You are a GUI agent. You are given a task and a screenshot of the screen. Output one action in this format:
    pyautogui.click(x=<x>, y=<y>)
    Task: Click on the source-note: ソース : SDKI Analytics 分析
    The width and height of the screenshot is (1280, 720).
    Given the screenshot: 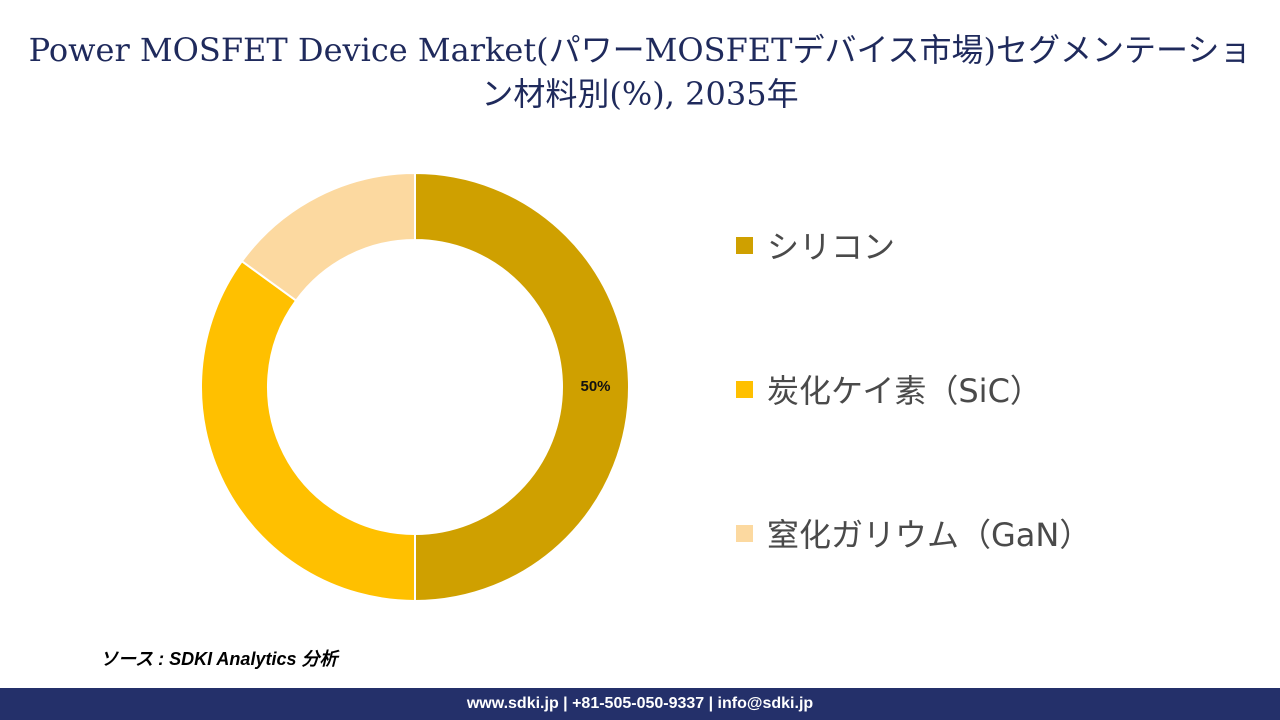 What is the action you would take?
    pyautogui.click(x=219, y=659)
    